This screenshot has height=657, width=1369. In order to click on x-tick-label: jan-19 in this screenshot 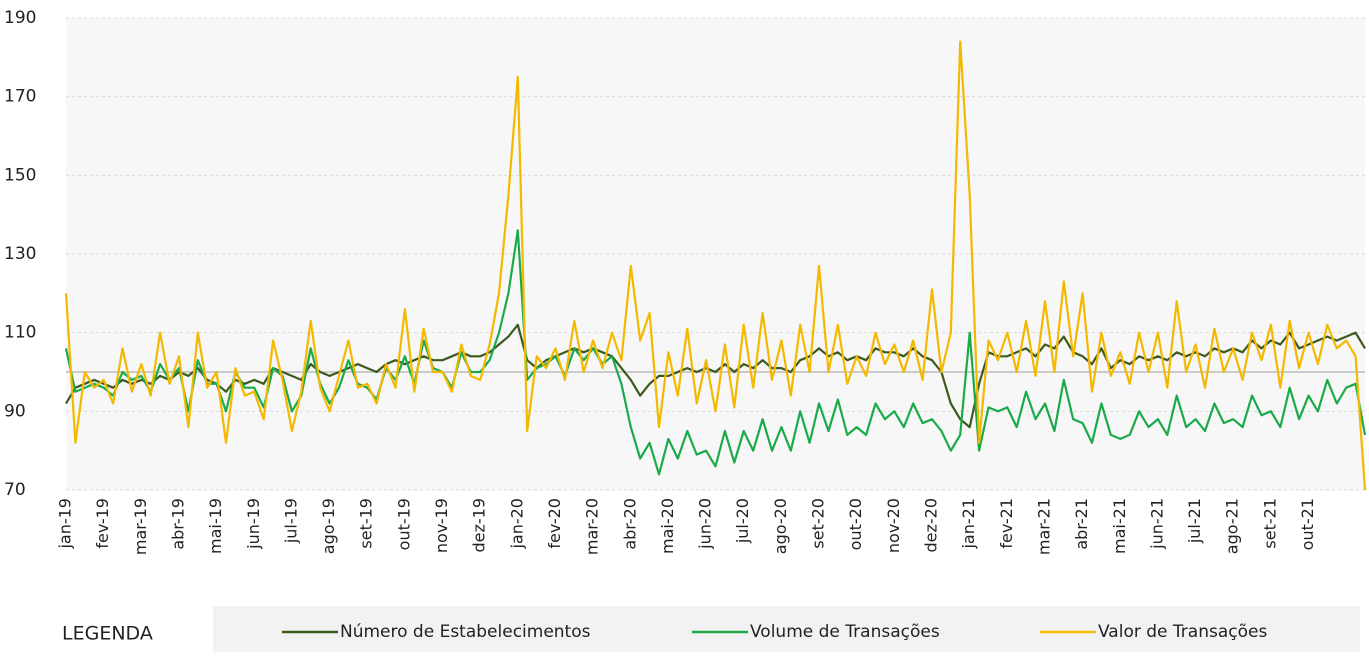, I will do `click(65, 524)`.